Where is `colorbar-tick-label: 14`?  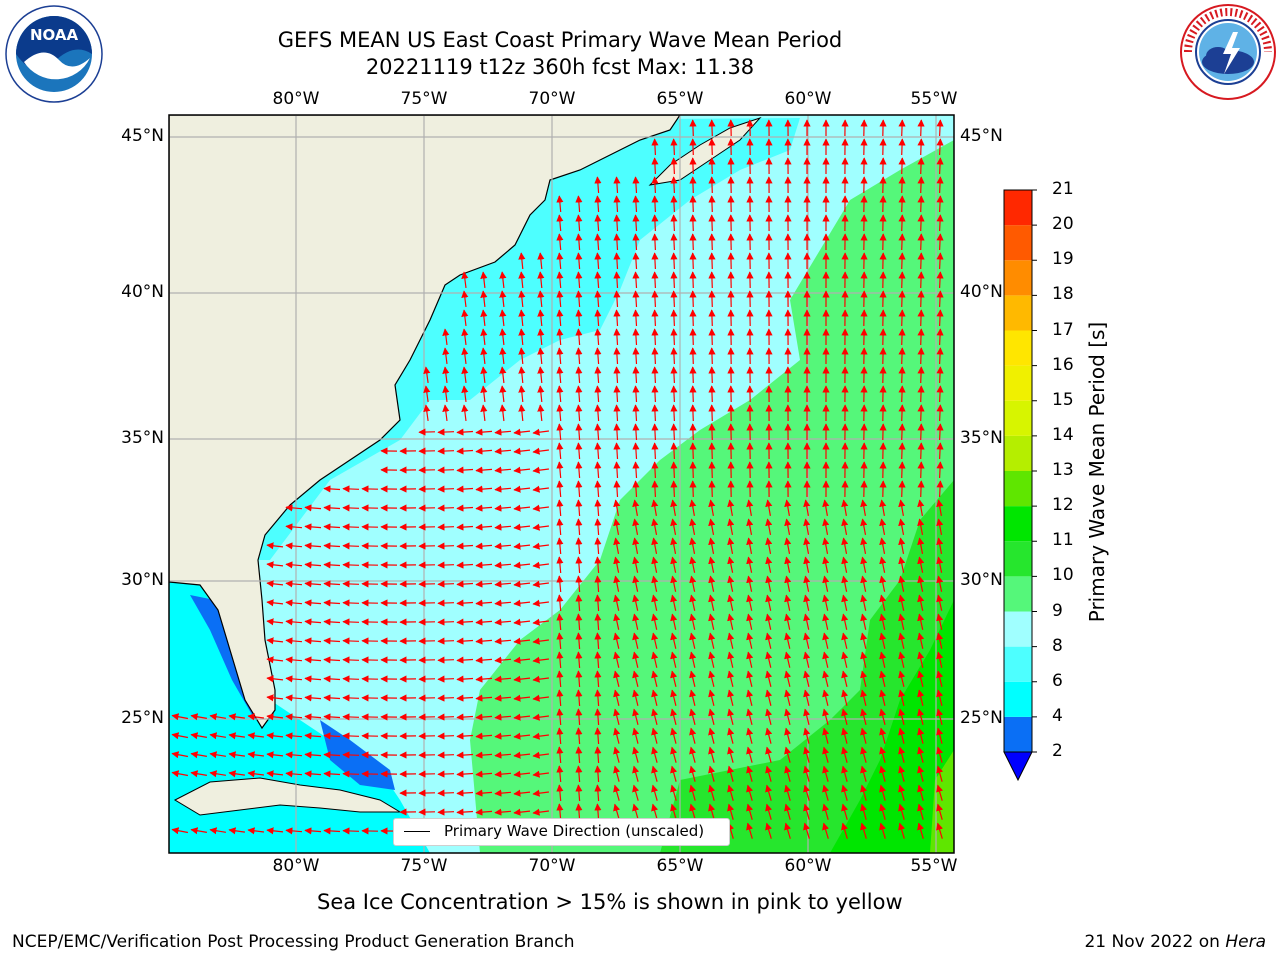 colorbar-tick-label: 14 is located at coordinates (1063, 434).